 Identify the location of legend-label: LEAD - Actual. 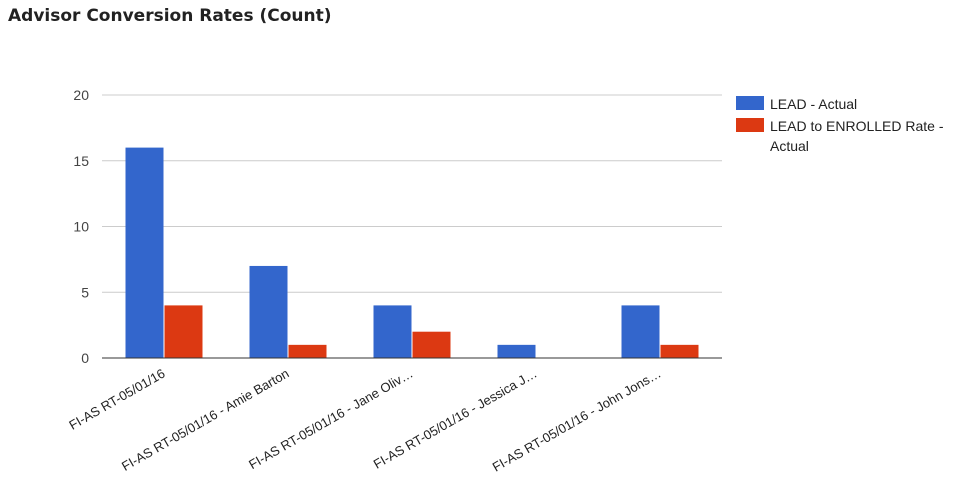
(814, 104).